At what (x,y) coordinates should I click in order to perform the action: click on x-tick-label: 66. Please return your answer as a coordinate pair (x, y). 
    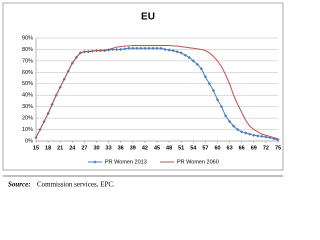
    Looking at the image, I should click on (242, 148).